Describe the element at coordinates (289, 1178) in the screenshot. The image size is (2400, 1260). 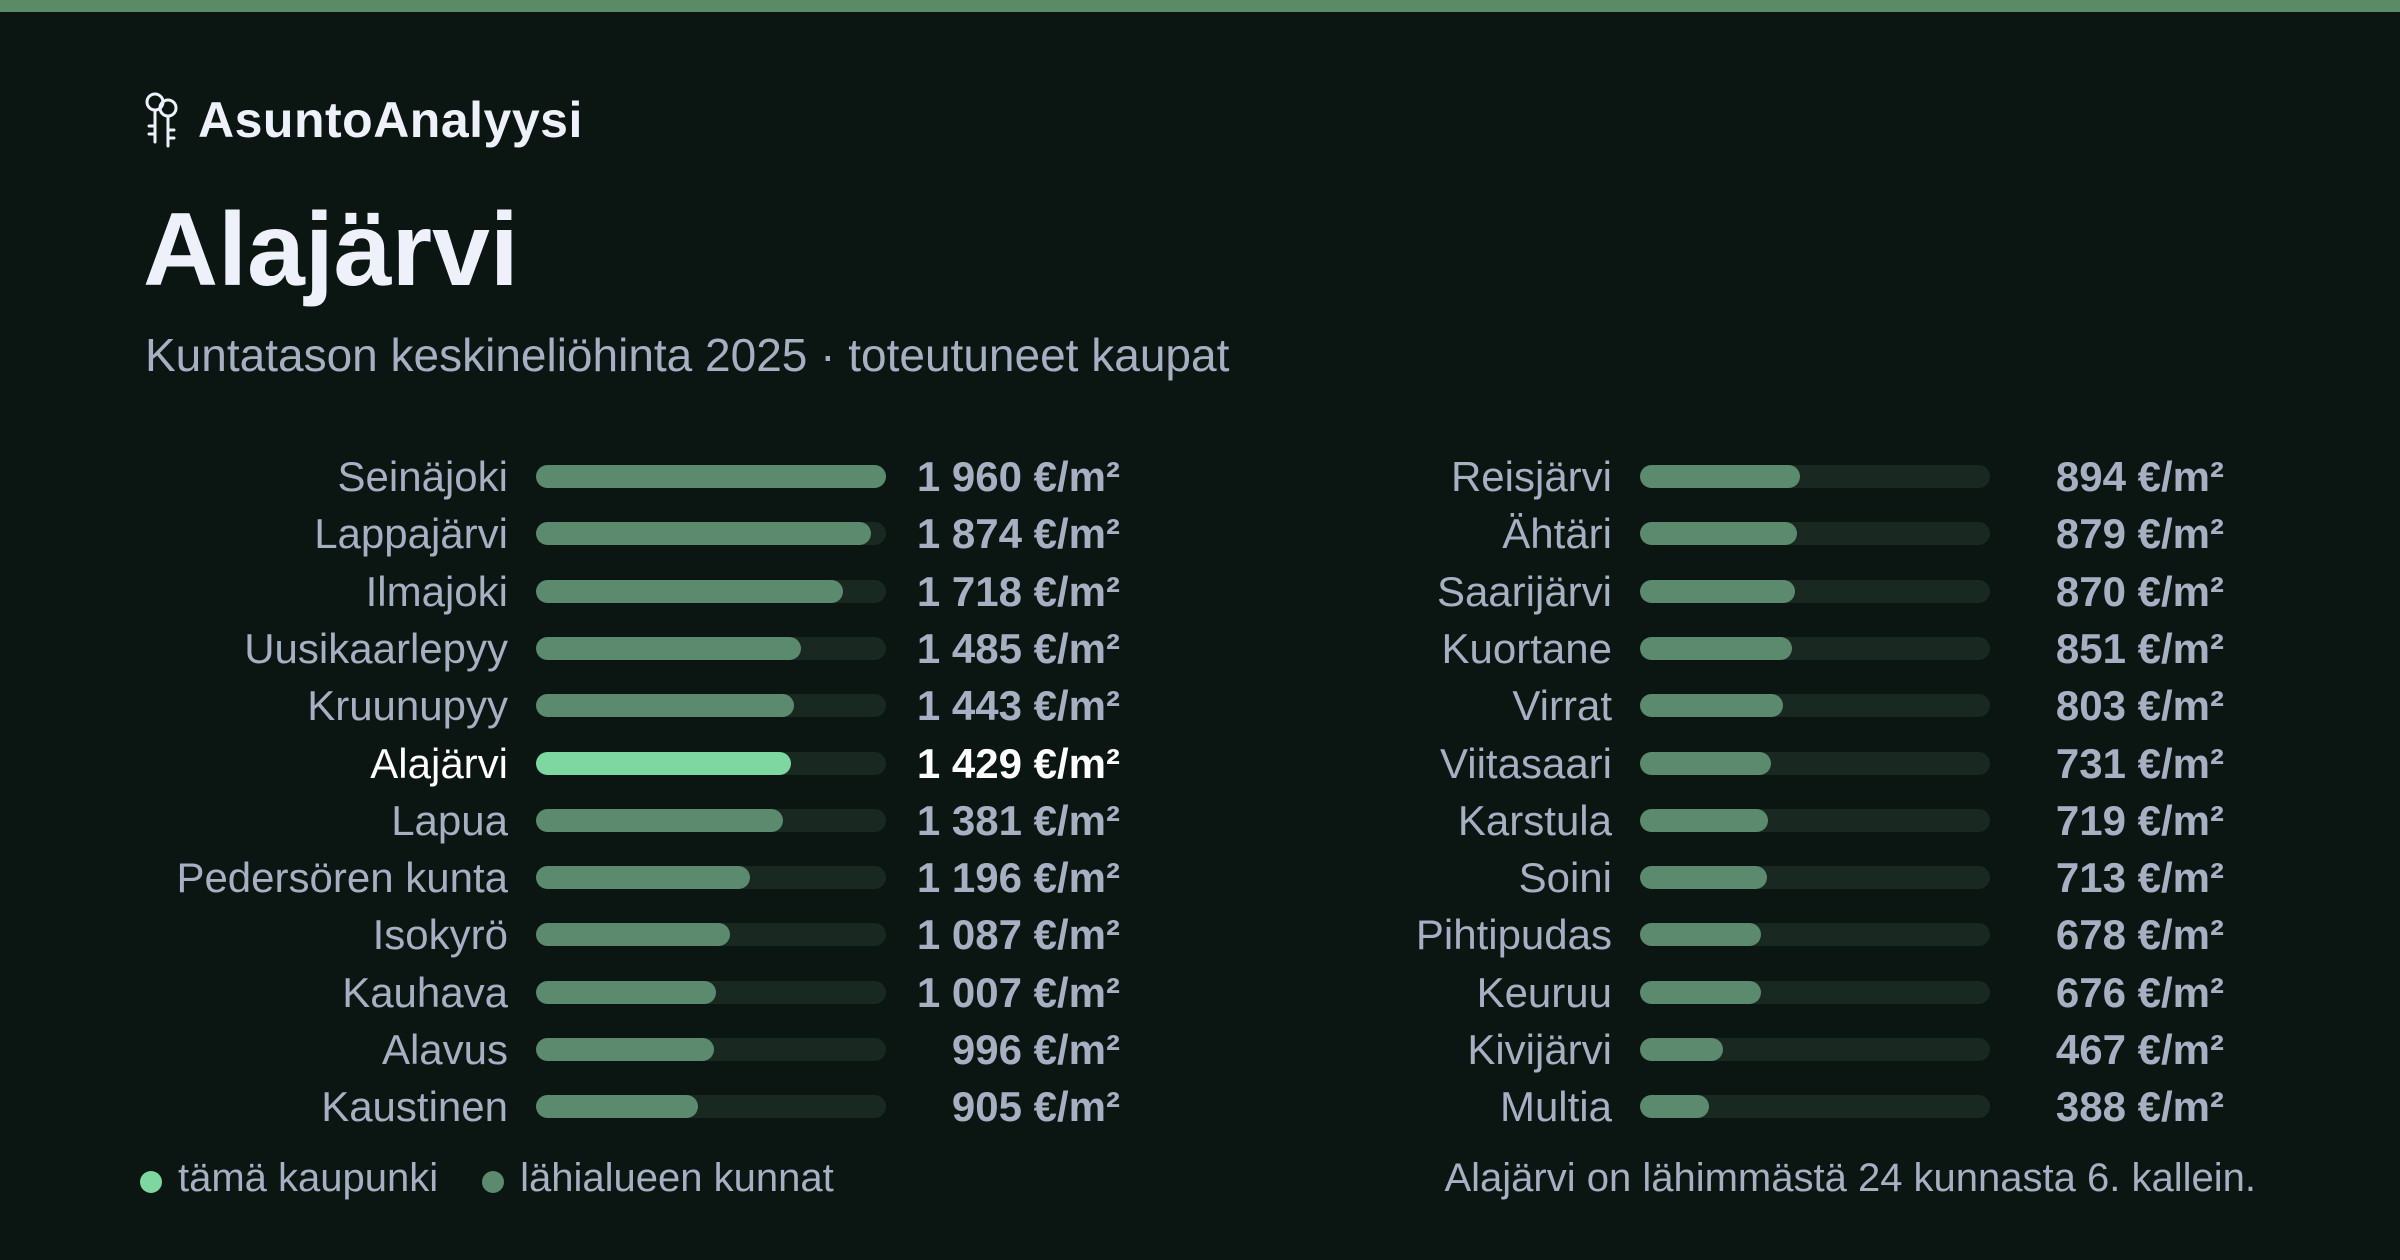
I see `legend-item-this-city: tämä kaupunki` at that location.